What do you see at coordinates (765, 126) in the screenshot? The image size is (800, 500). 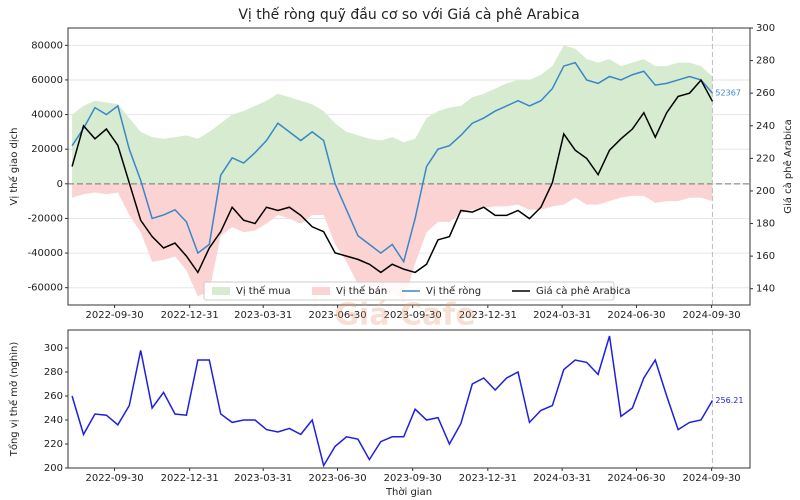 I see `y2-tick-label: 240` at bounding box center [765, 126].